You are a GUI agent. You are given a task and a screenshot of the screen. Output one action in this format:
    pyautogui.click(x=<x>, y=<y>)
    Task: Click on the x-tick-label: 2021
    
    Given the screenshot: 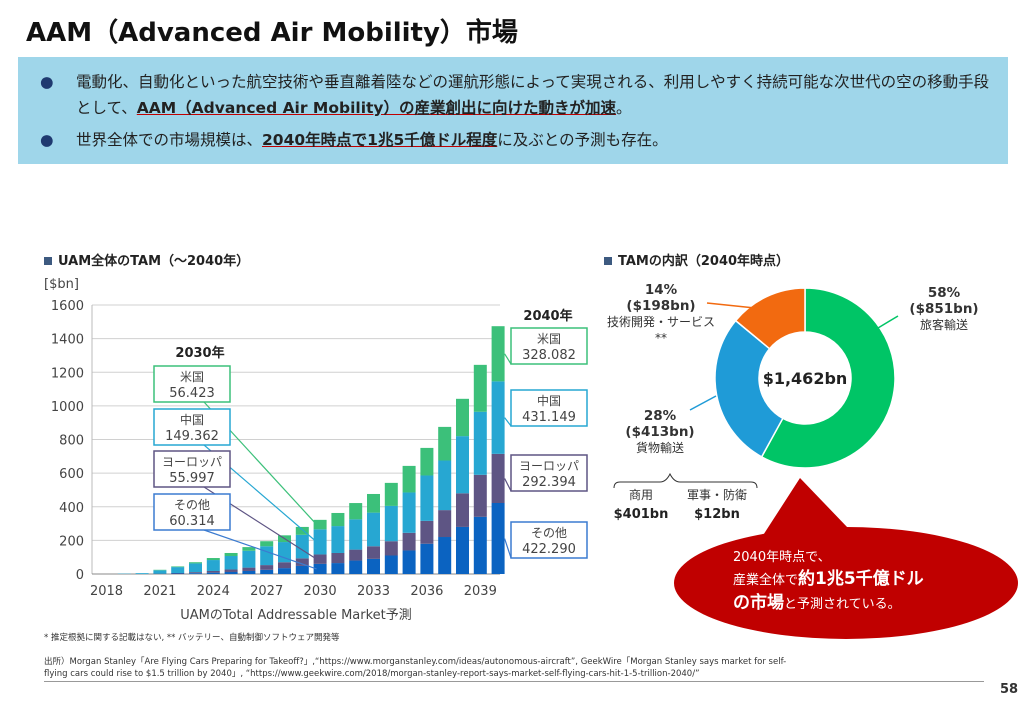 What is the action you would take?
    pyautogui.click(x=159, y=591)
    